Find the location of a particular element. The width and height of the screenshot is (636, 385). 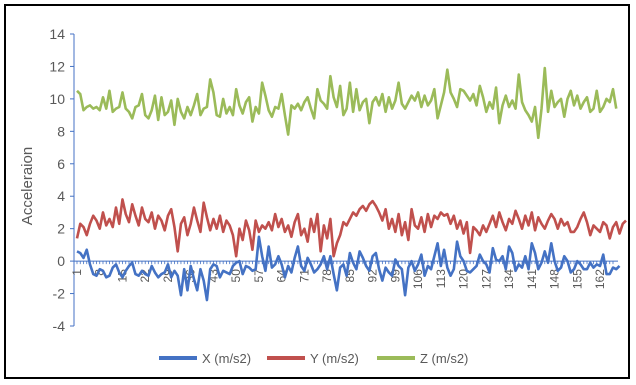

x-tick-label: 162 is located at coordinates (600, 279).